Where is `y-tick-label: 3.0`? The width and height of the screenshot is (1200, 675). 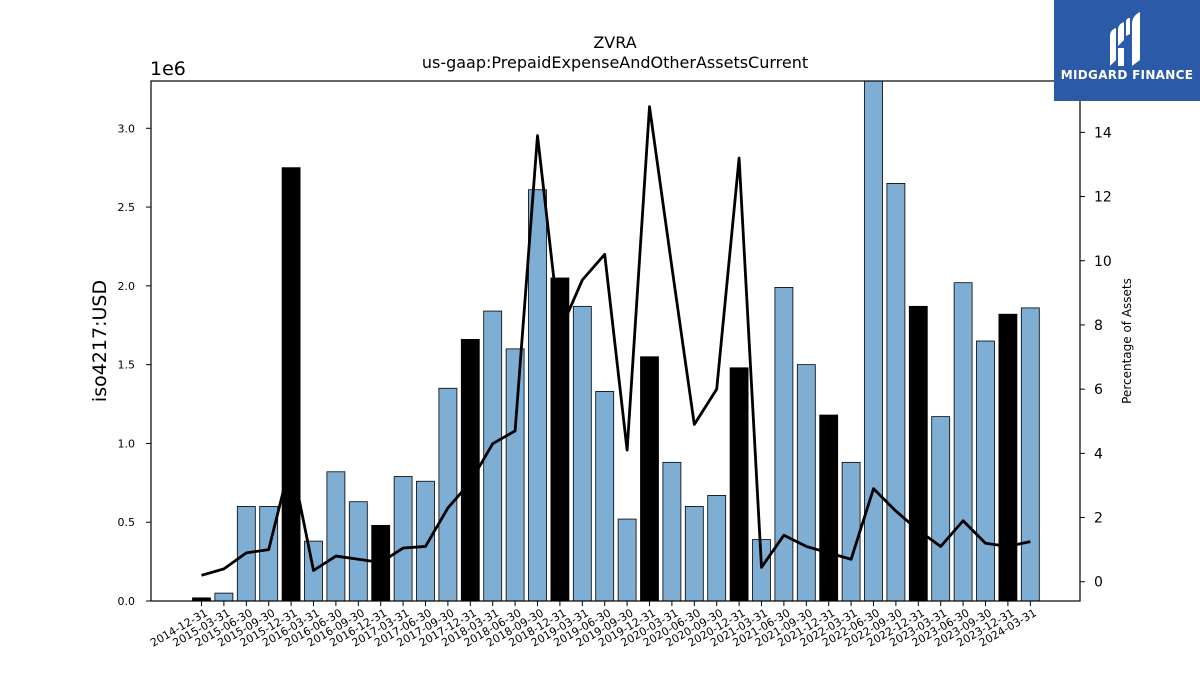 y-tick-label: 3.0 is located at coordinates (127, 128).